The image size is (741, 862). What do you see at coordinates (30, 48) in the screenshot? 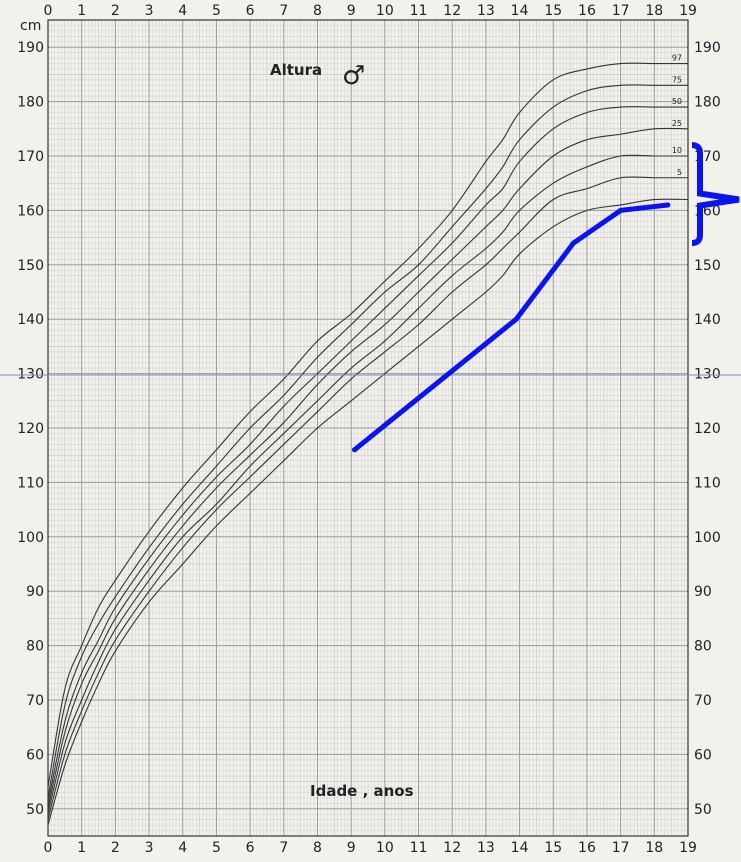
I see `y-tick-label-left: 190` at bounding box center [30, 48].